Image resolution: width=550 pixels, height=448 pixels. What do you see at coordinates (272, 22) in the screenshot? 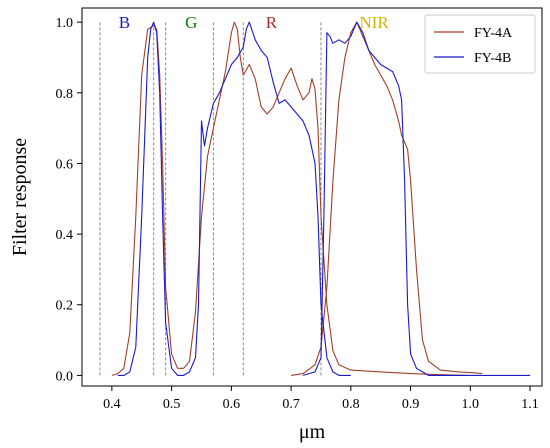
I see `band-label-r: R` at bounding box center [272, 22].